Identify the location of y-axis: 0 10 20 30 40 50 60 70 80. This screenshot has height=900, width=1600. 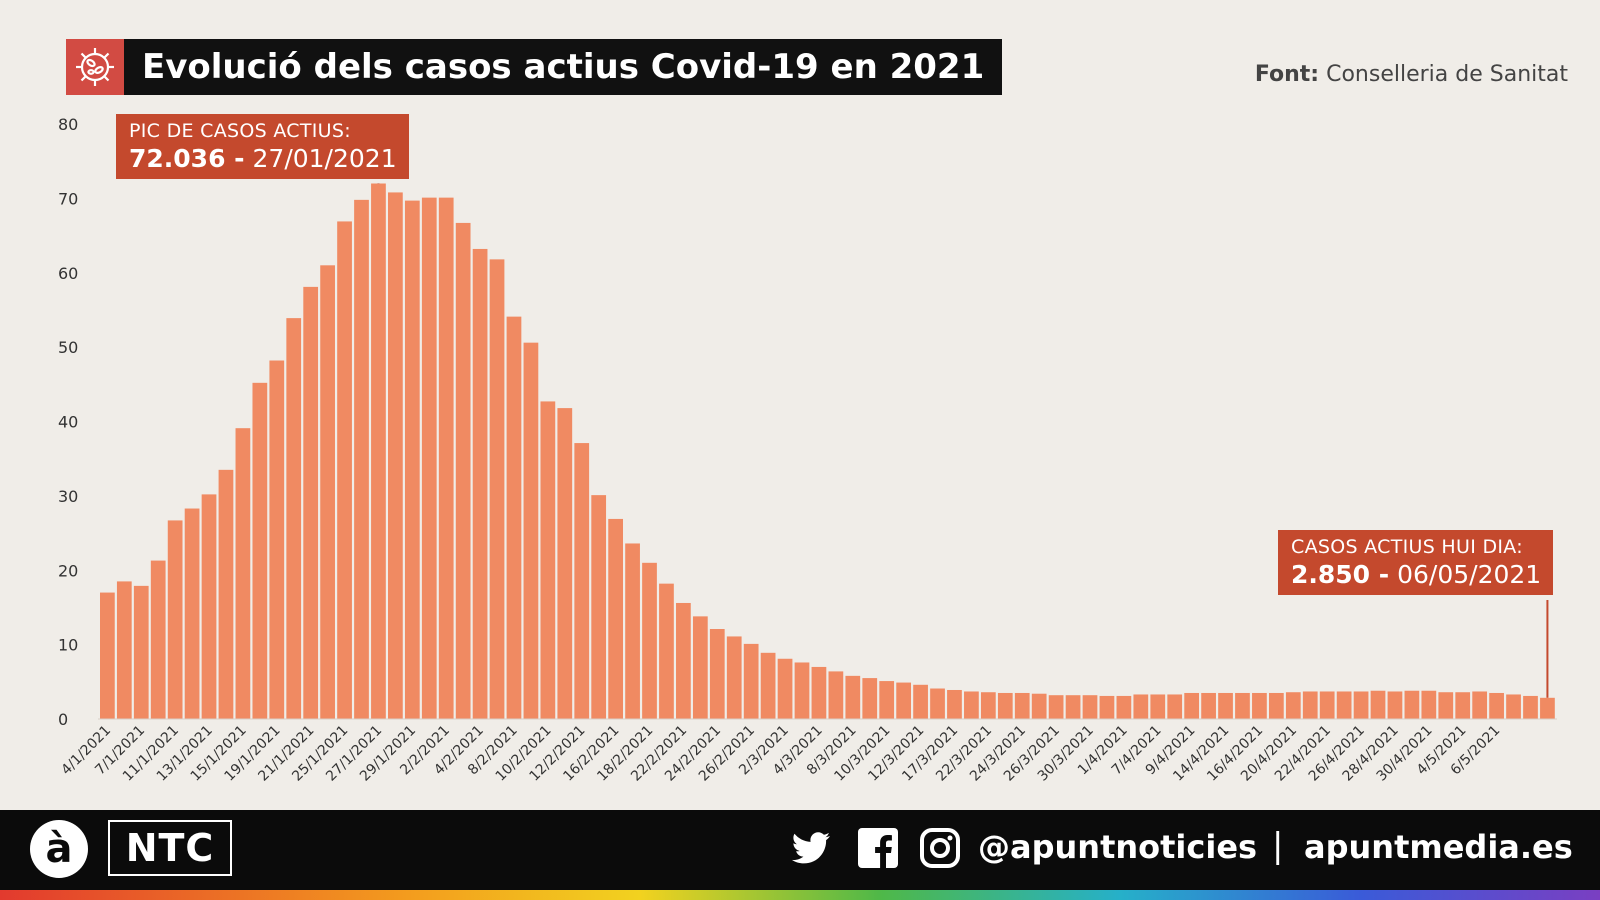
(68, 422).